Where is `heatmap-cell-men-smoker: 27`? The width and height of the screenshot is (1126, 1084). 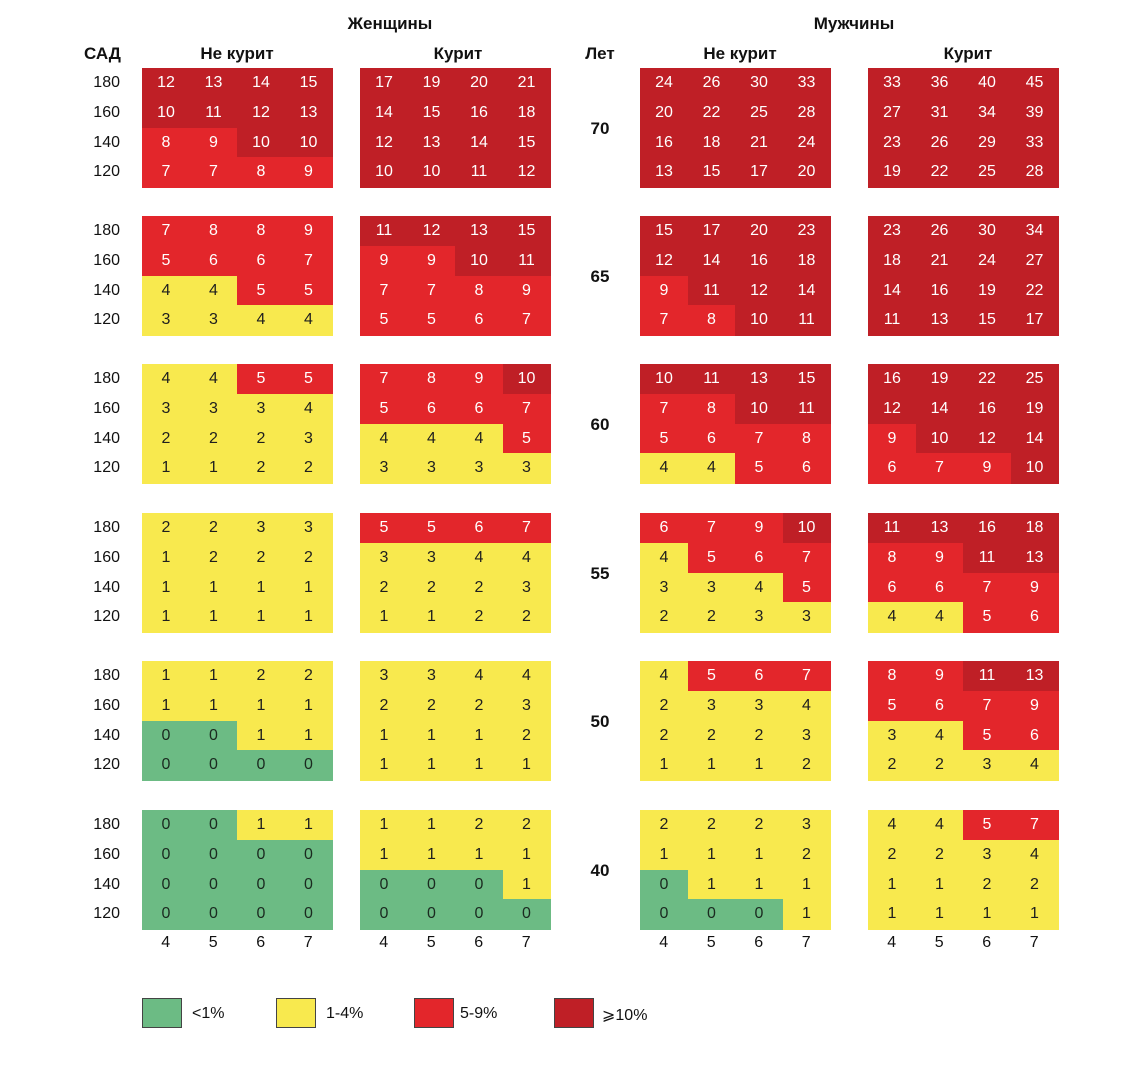 heatmap-cell-men-smoker: 27 is located at coordinates (892, 112).